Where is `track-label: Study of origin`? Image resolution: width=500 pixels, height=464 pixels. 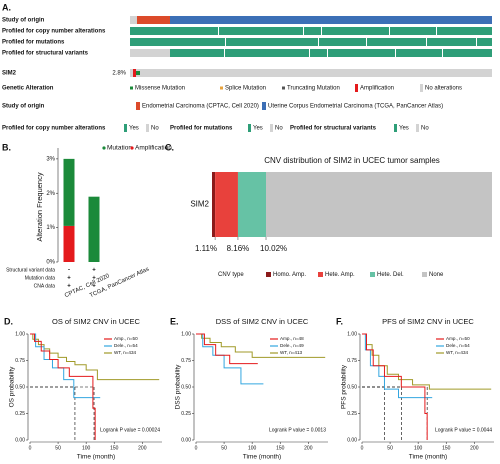 track-label: Study of origin is located at coordinates (23, 21).